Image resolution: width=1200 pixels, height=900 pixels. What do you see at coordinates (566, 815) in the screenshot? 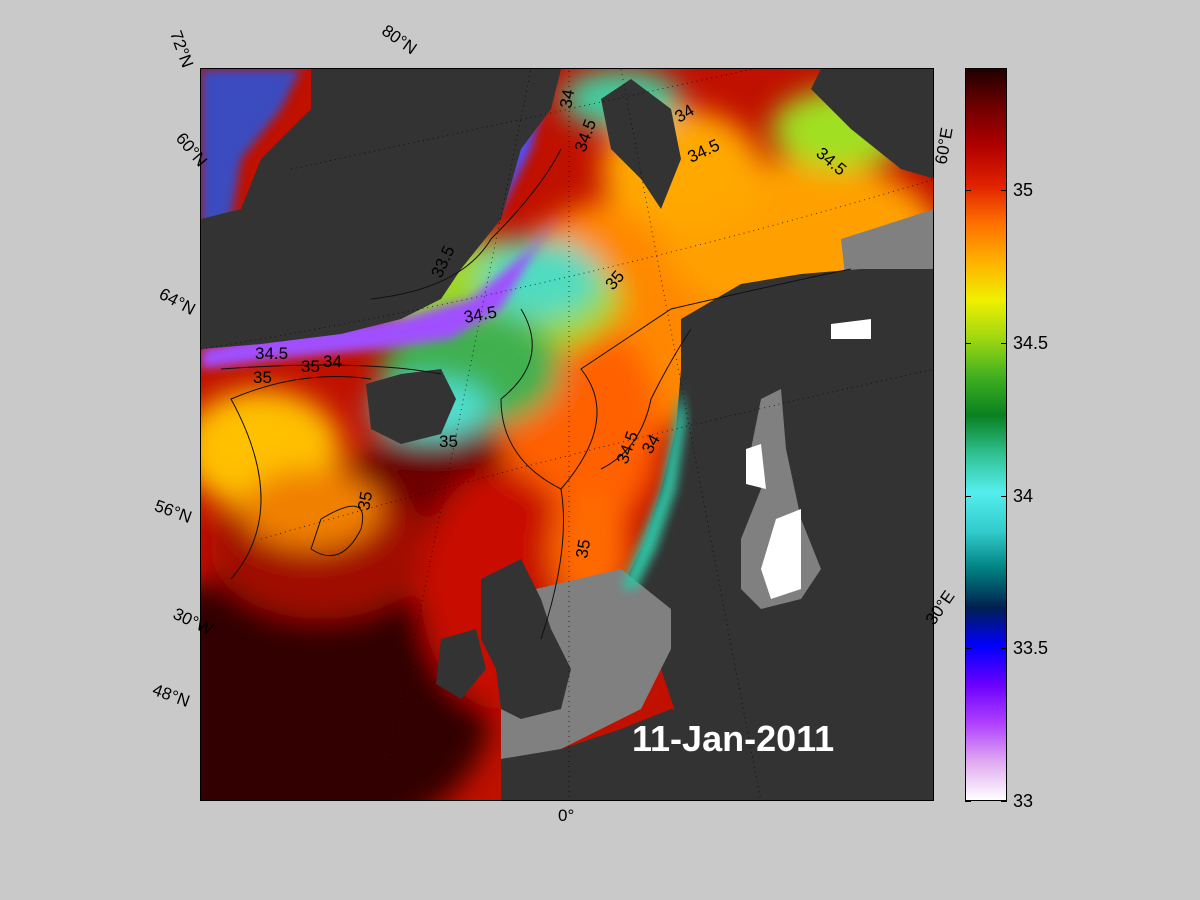
I see `lon-label-0: 0°` at bounding box center [566, 815].